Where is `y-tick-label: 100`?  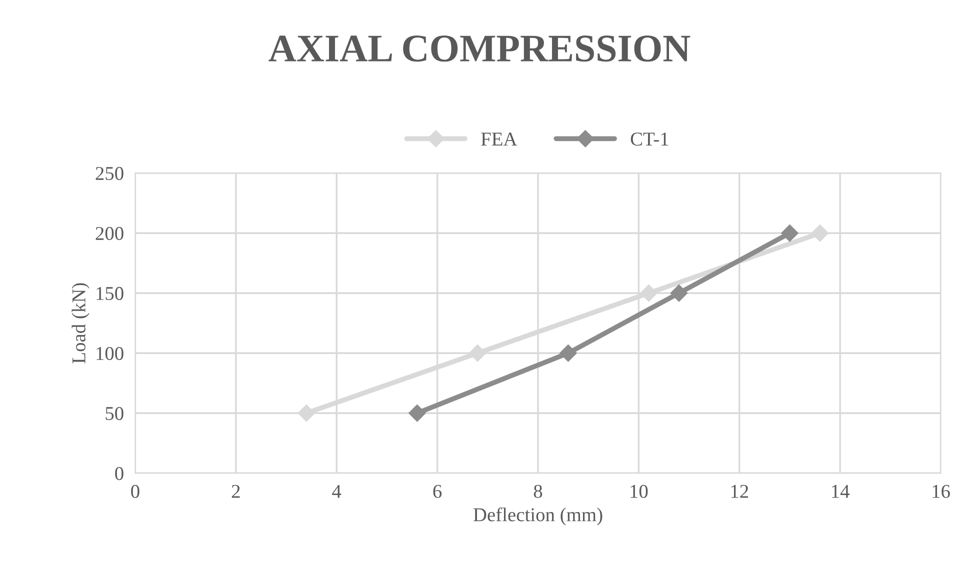
y-tick-label: 100 is located at coordinates (110, 353).